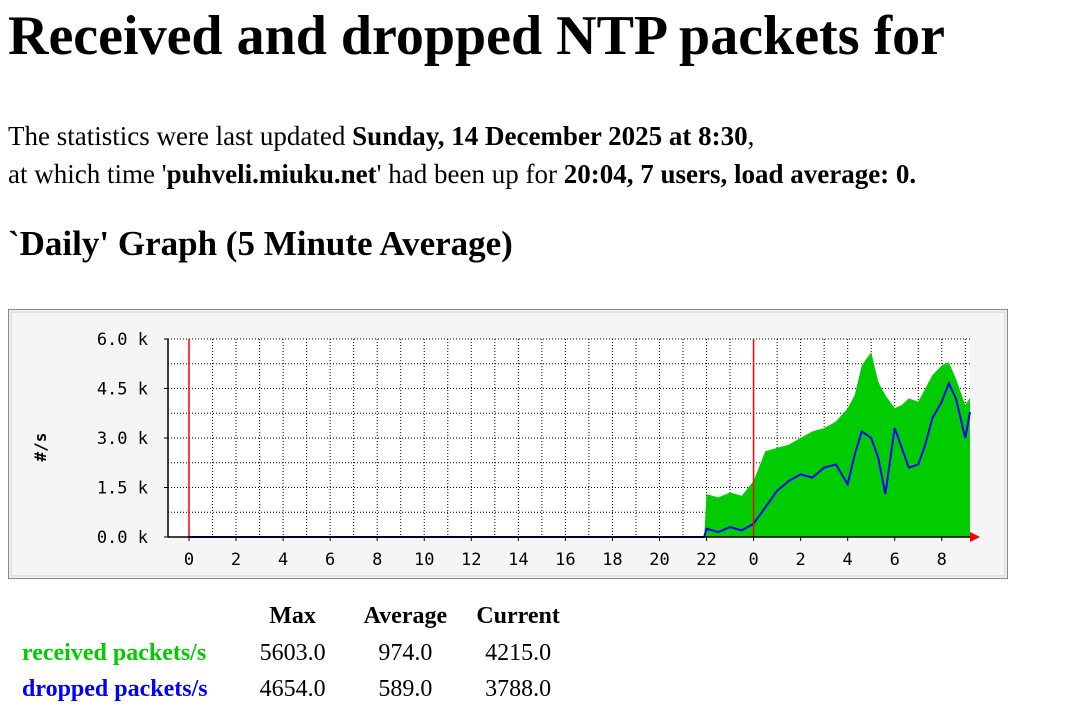 The height and width of the screenshot is (718, 1086). I want to click on legend-received-max: 5603.0, so click(292, 652).